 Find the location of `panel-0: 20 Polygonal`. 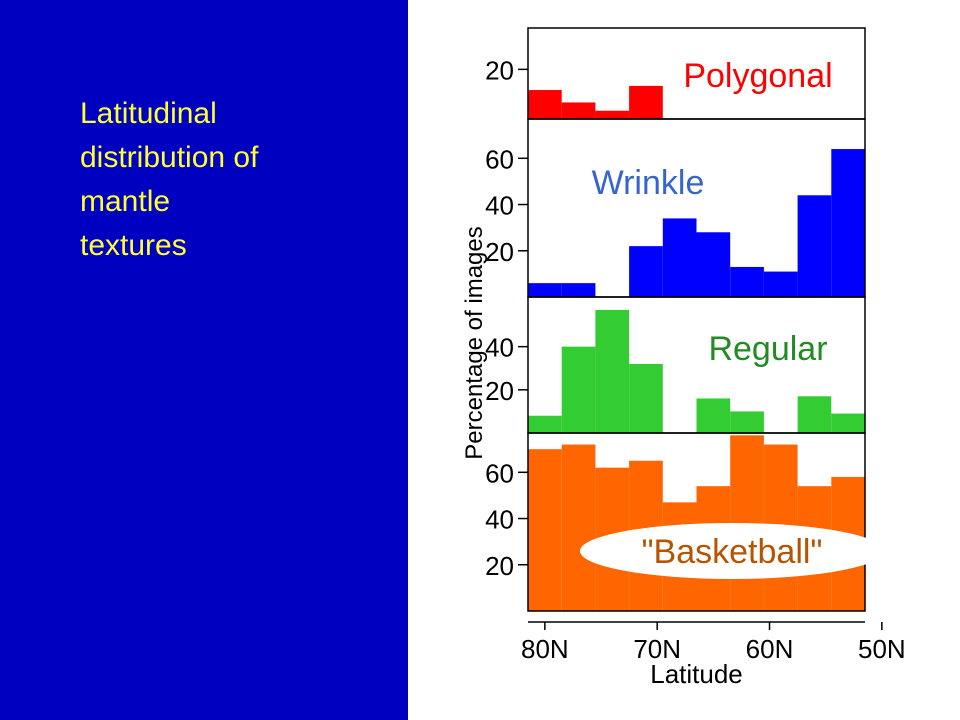

panel-0: 20 Polygonal is located at coordinates (675, 73).